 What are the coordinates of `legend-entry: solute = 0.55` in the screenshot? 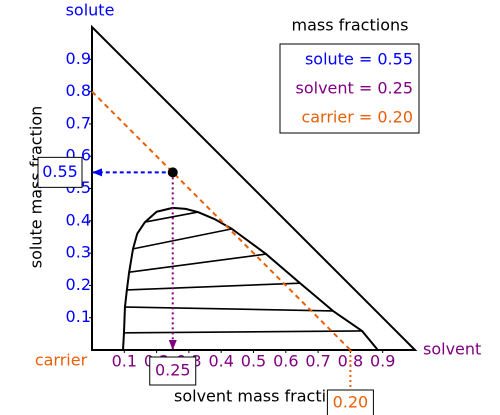 It's located at (359, 59).